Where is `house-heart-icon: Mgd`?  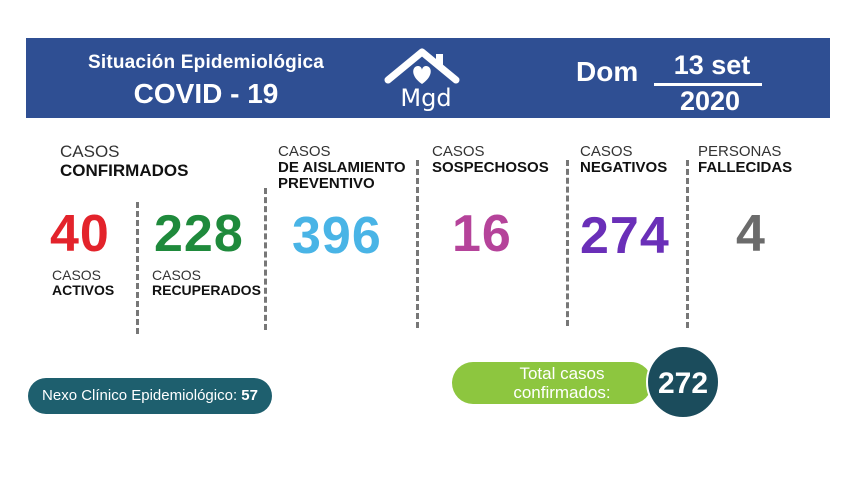 house-heart-icon: Mgd is located at coordinates (422, 79).